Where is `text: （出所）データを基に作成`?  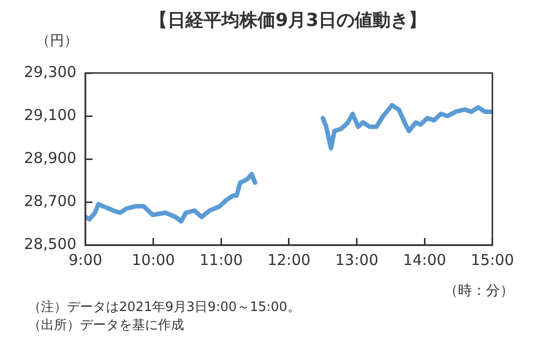
text: （出所）データを基に作成 is located at coordinates (106, 325).